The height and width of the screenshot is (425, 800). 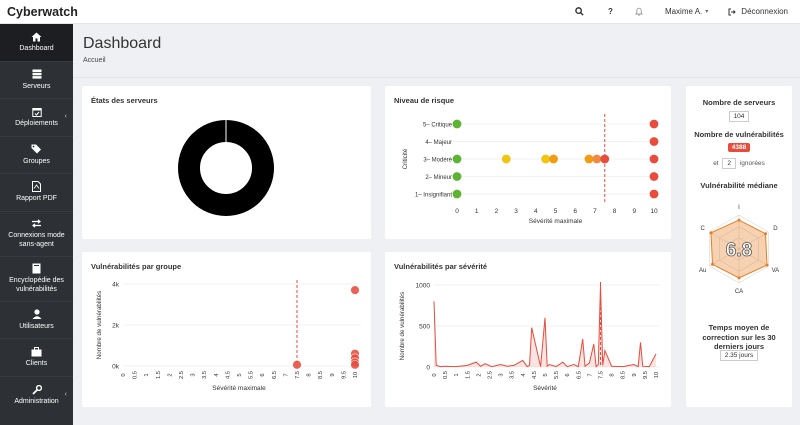 What do you see at coordinates (116, 366) in the screenshot?
I see `y-tick-label: 0k` at bounding box center [116, 366].